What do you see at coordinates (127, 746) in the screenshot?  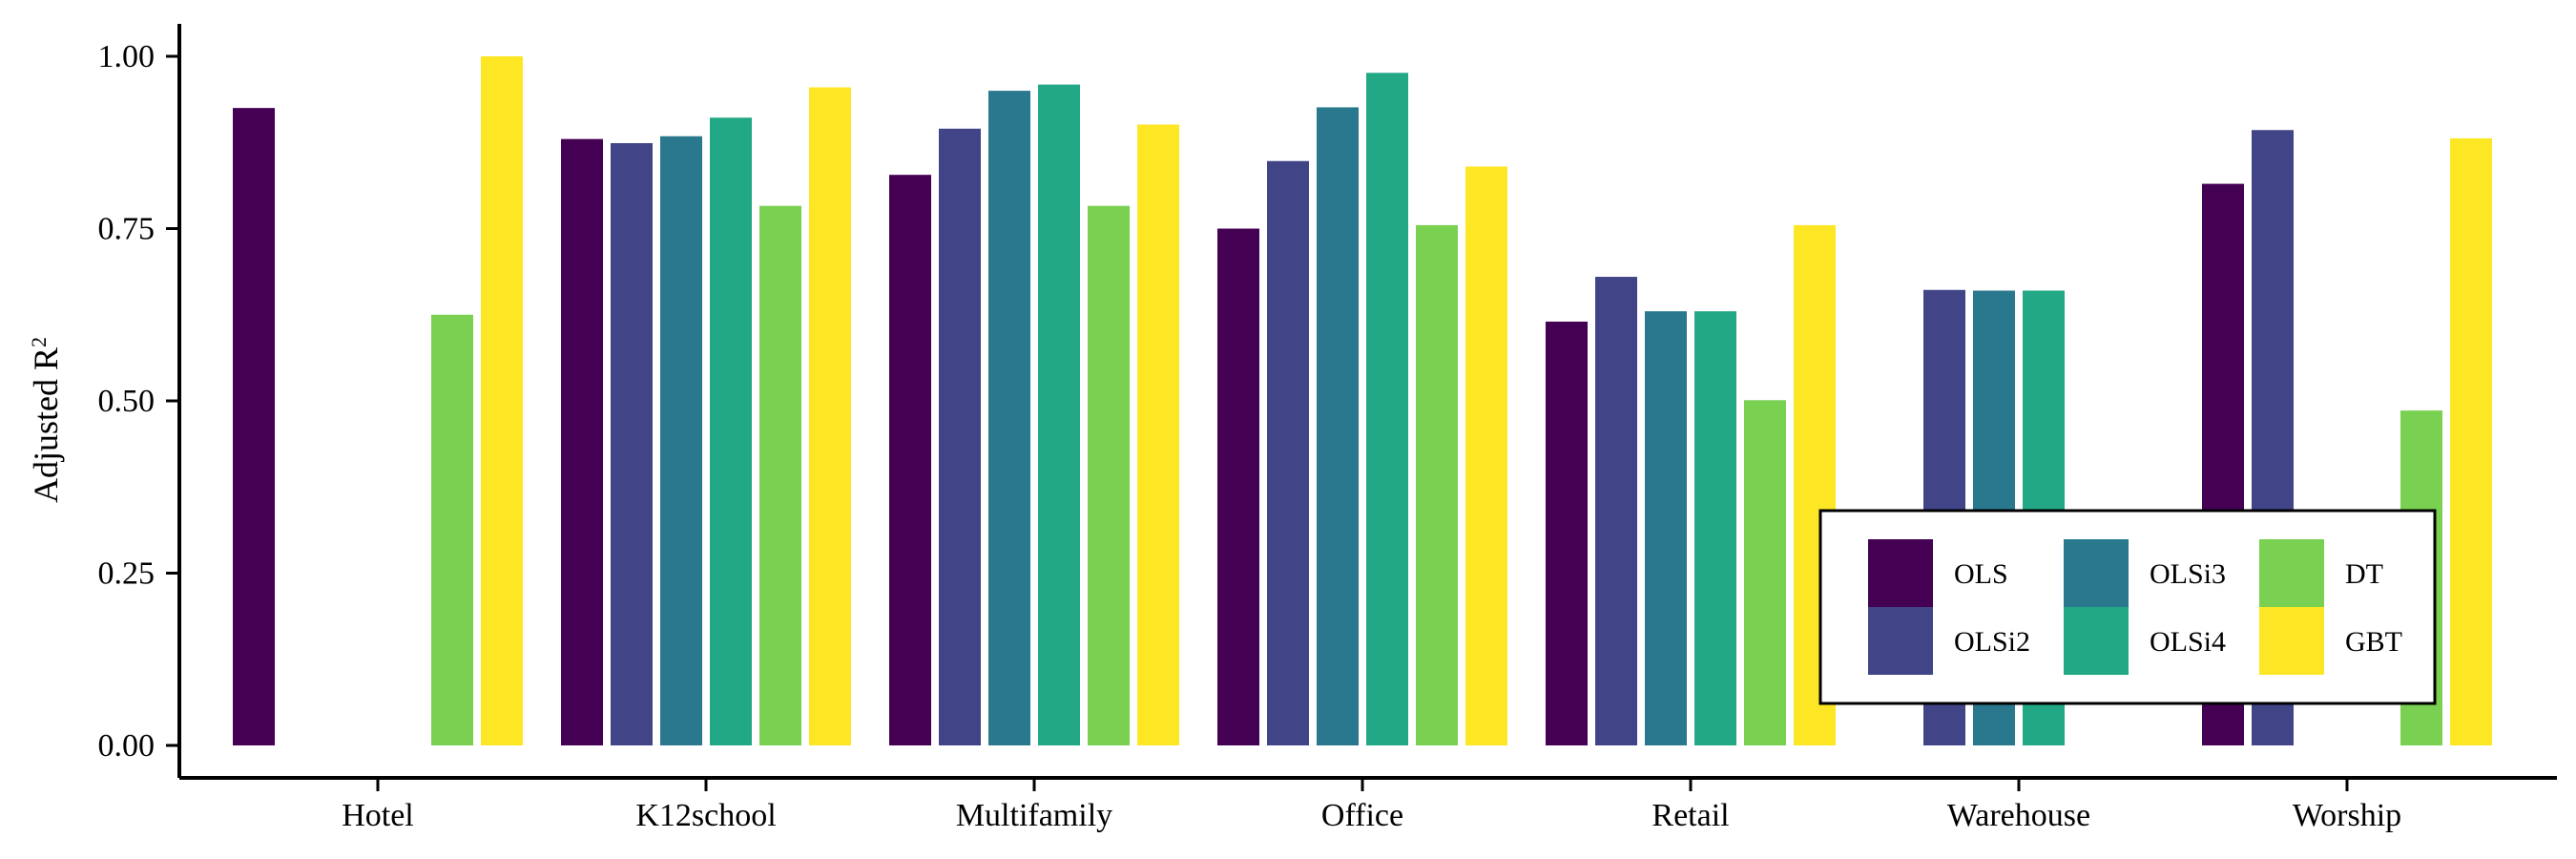 I see `y-tick-label: 0.00` at bounding box center [127, 746].